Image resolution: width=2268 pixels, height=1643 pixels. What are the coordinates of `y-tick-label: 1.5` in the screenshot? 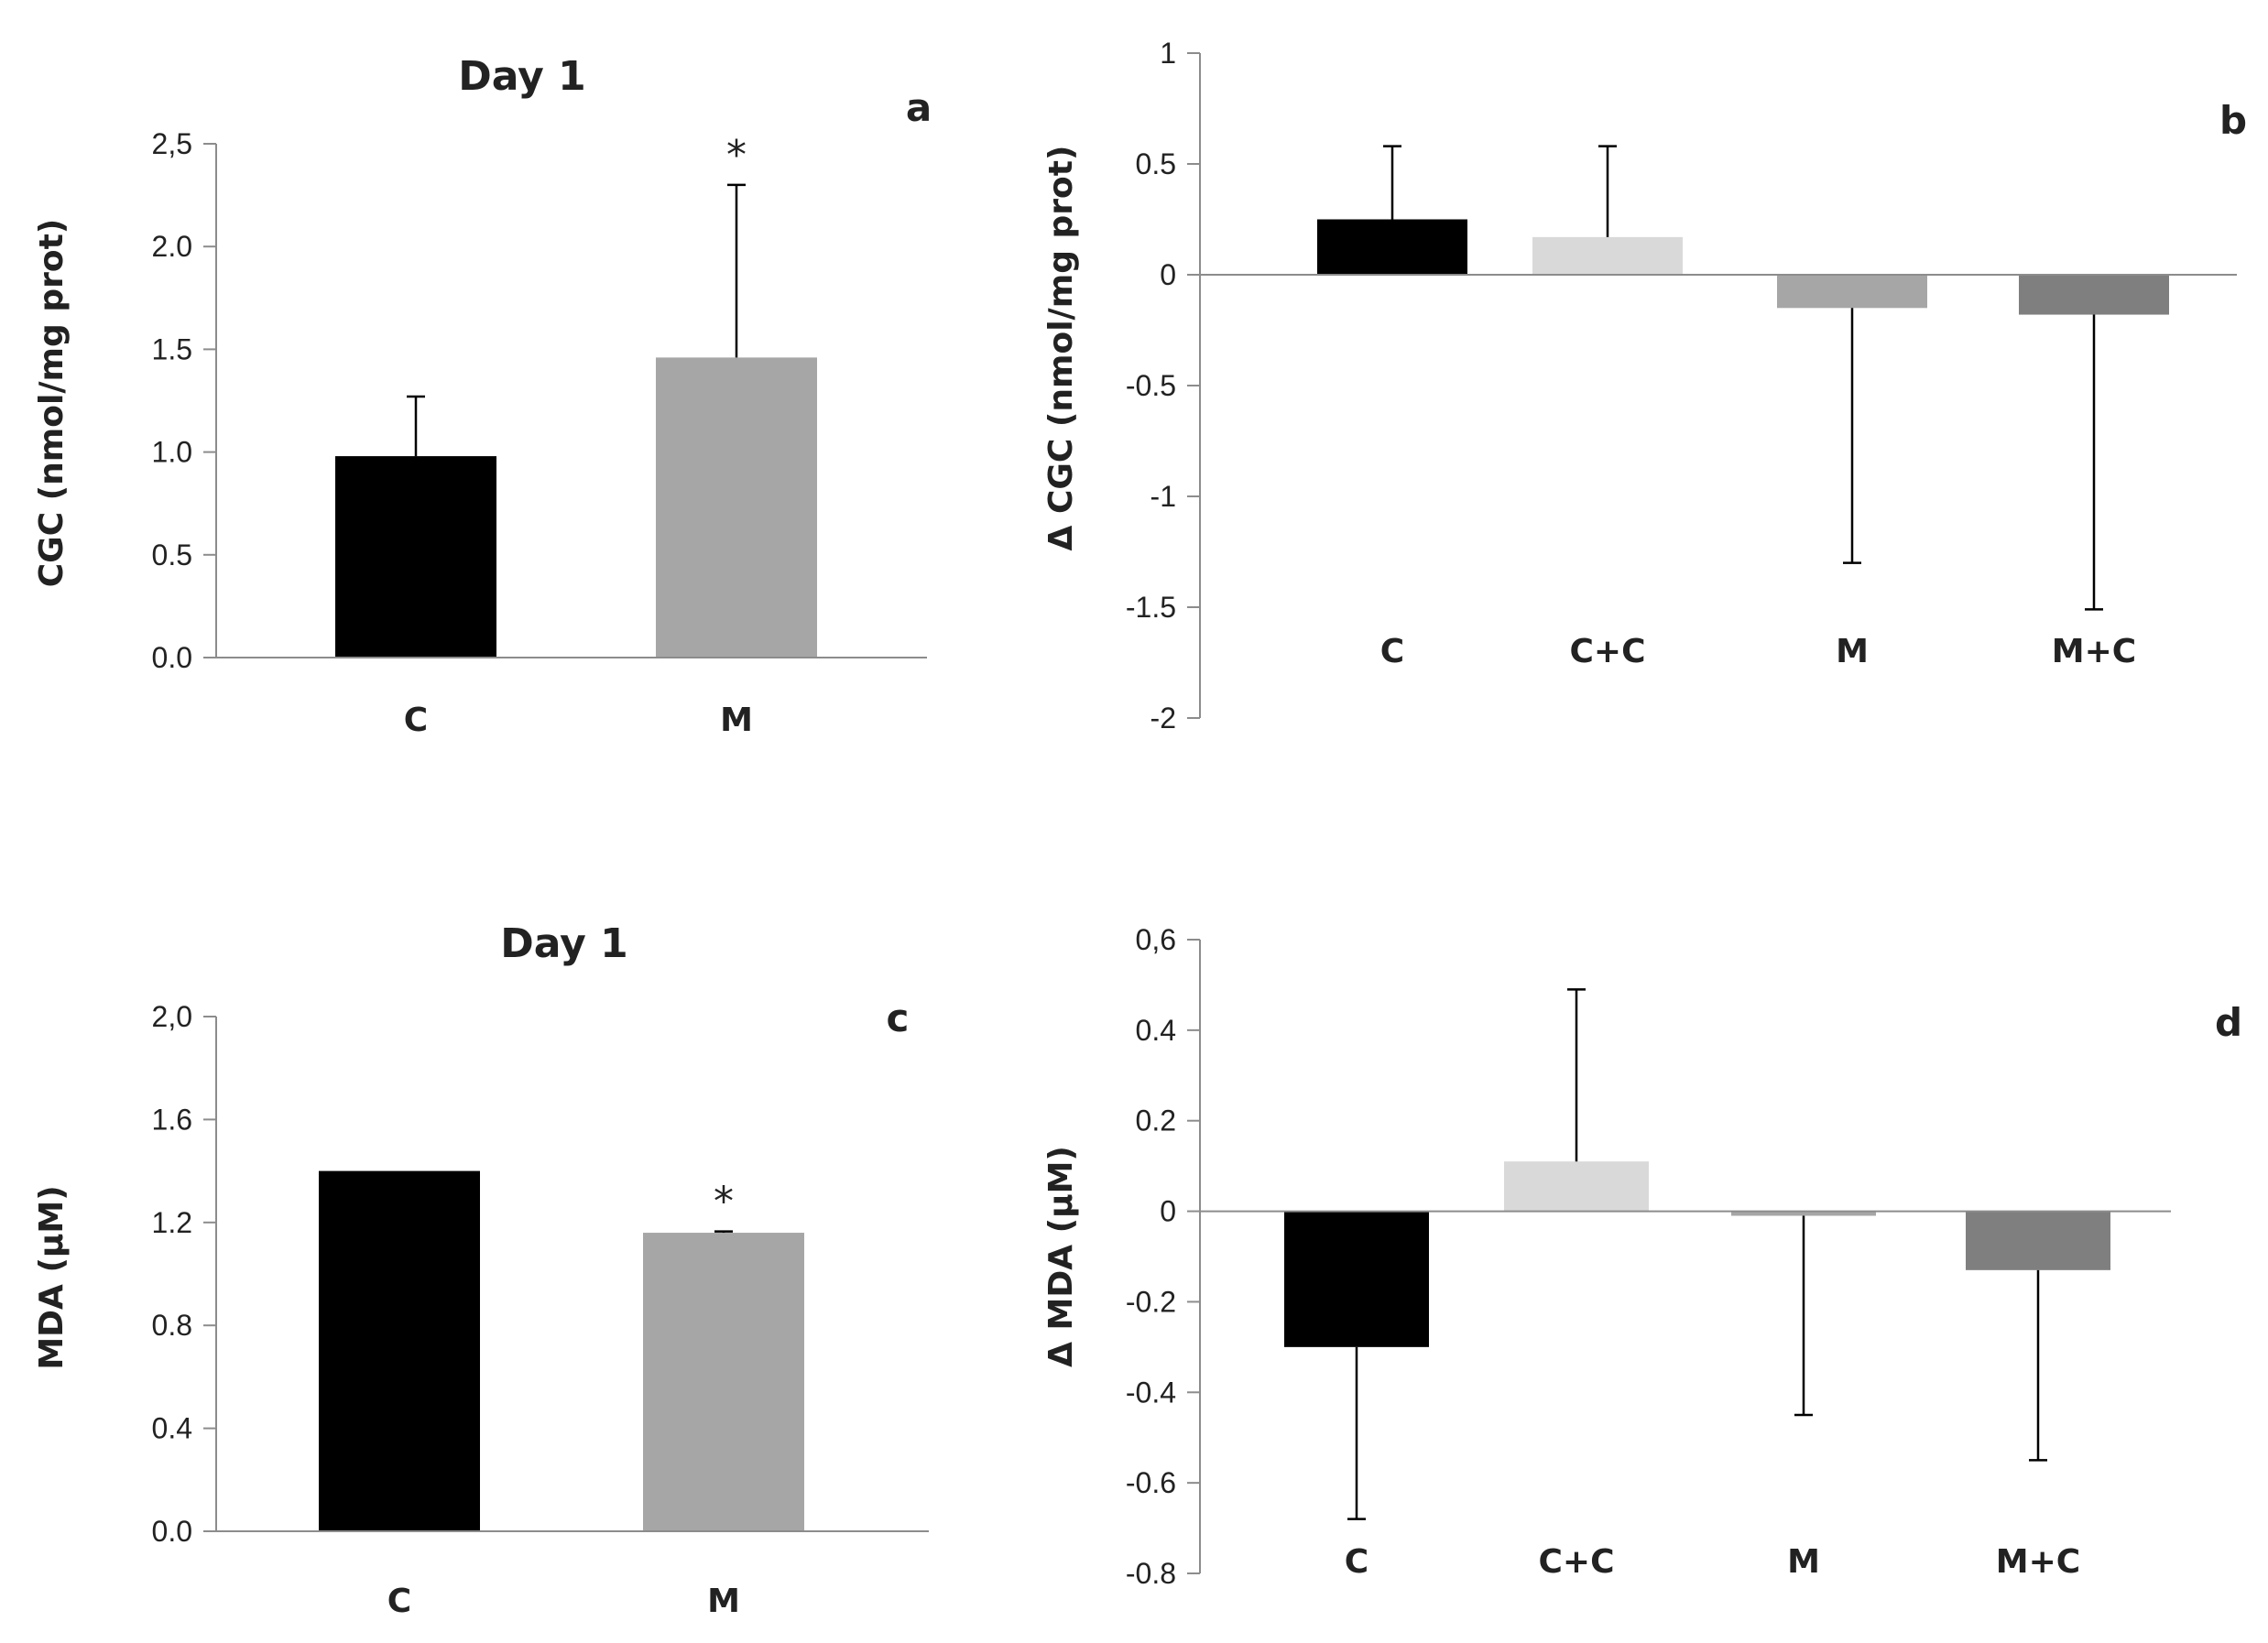 It's located at (172, 348).